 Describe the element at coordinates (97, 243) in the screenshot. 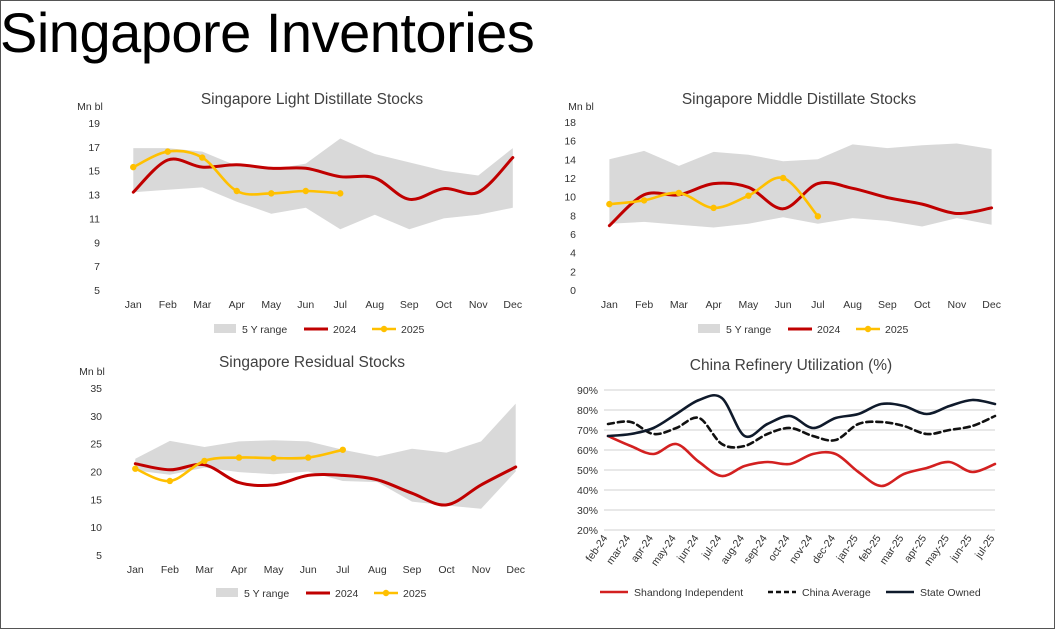

I see `y-tick-label: 9` at that location.